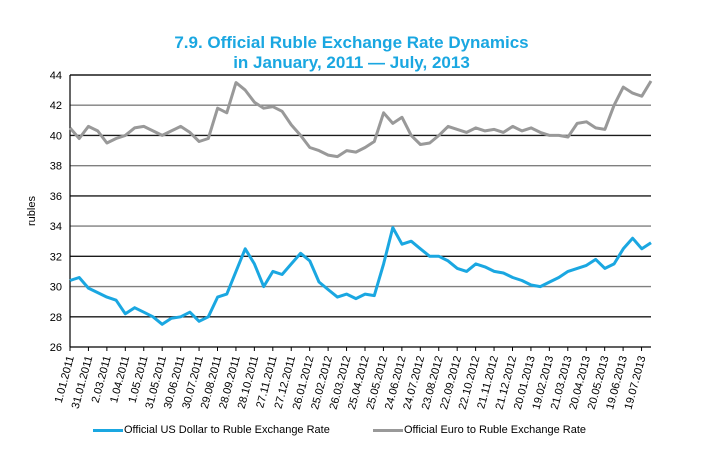 The height and width of the screenshot is (474, 703). What do you see at coordinates (32, 211) in the screenshot?
I see `y-axis-label: rubles` at bounding box center [32, 211].